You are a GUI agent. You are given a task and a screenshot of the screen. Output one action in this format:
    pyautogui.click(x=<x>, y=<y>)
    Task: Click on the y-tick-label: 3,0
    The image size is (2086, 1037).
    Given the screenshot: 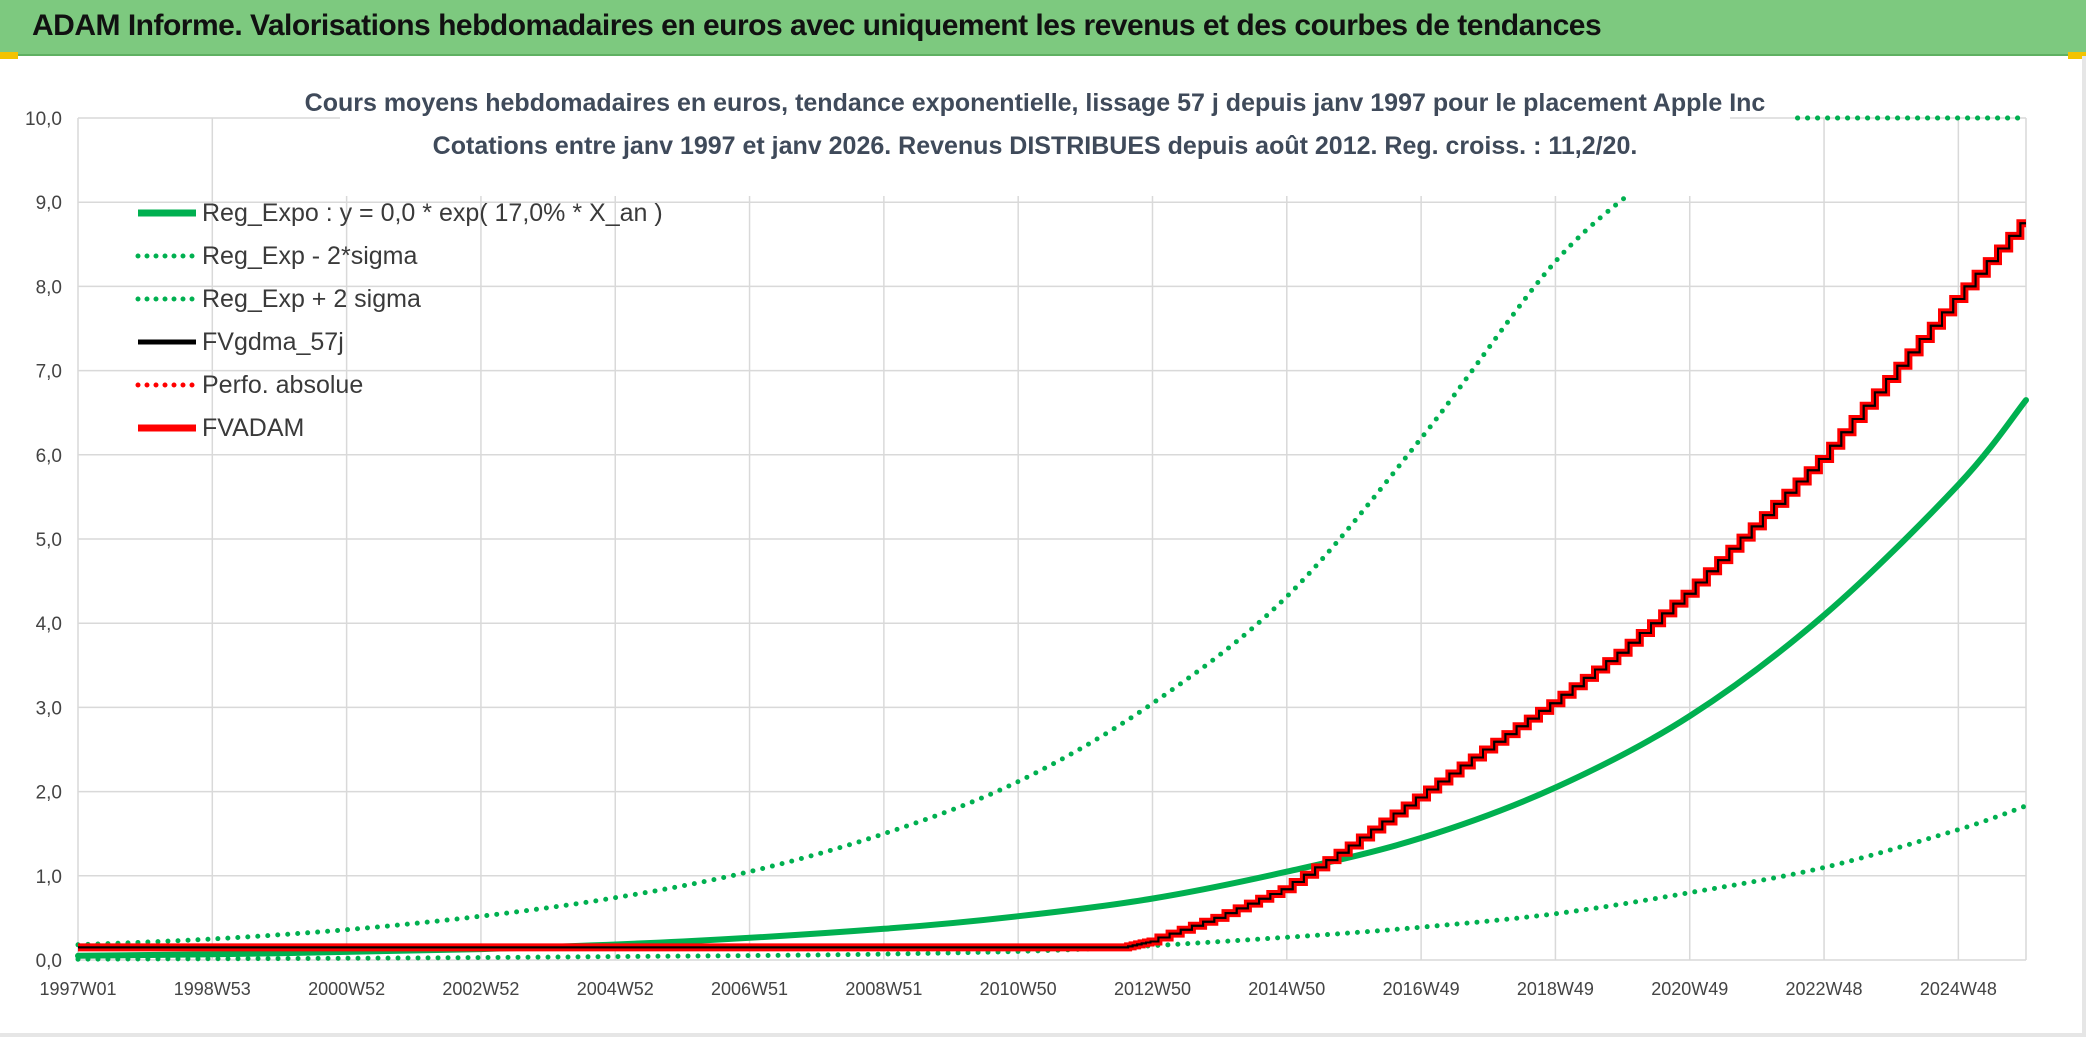 What is the action you would take?
    pyautogui.click(x=49, y=708)
    